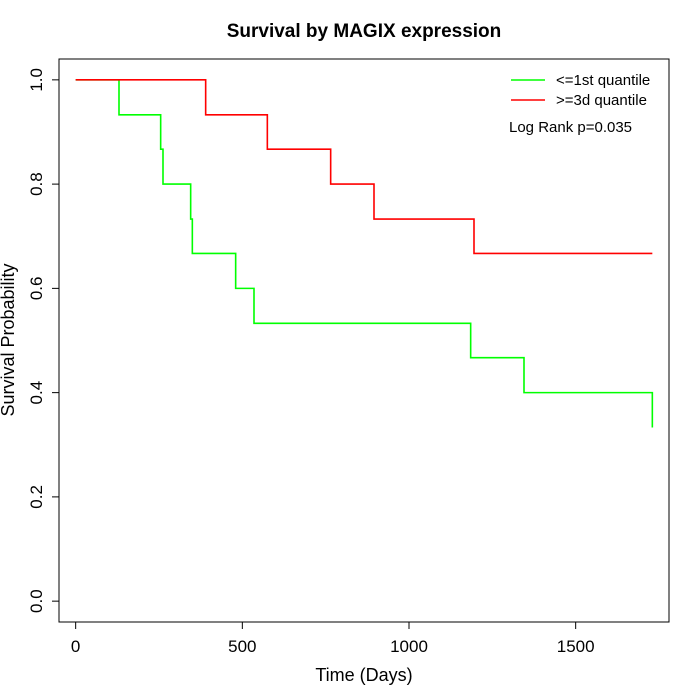  What do you see at coordinates (75, 646) in the screenshot?
I see `x-tick-label: 0` at bounding box center [75, 646].